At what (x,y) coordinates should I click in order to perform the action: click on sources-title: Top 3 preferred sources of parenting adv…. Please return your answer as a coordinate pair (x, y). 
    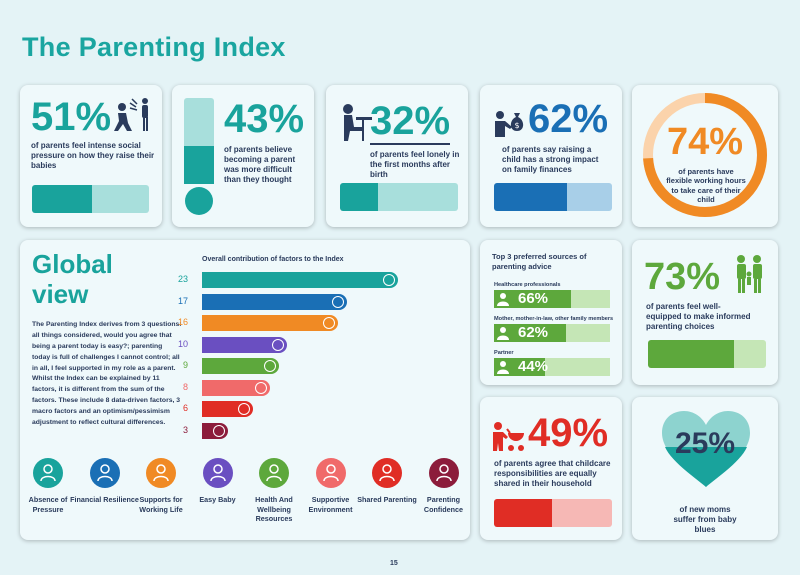
    Looking at the image, I should click on (539, 261).